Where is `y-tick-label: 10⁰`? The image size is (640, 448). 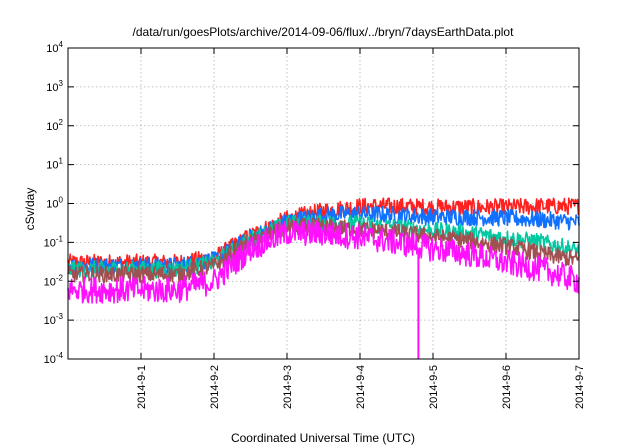 y-tick-label: 10⁰ is located at coordinates (54, 203).